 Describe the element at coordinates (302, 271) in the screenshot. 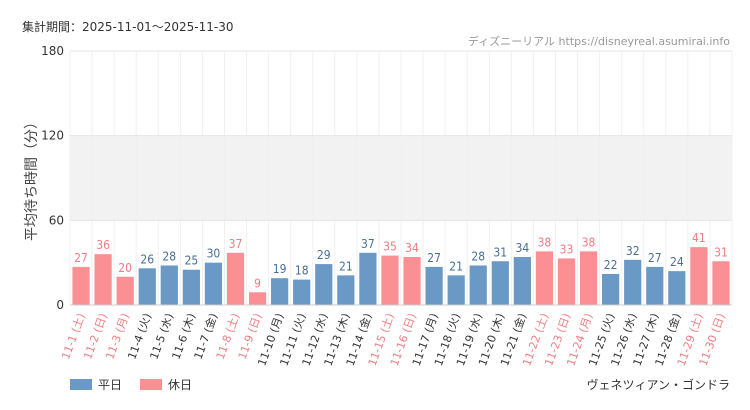

I see `bar-value-label: 18` at that location.